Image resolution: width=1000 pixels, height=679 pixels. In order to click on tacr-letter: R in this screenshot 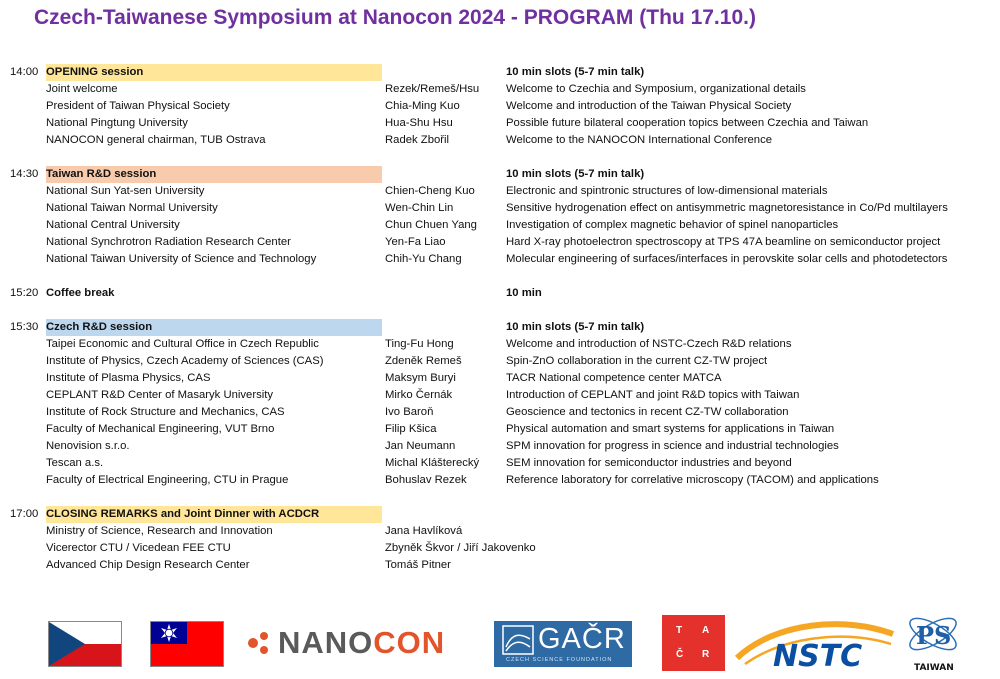, I will do `click(706, 654)`.